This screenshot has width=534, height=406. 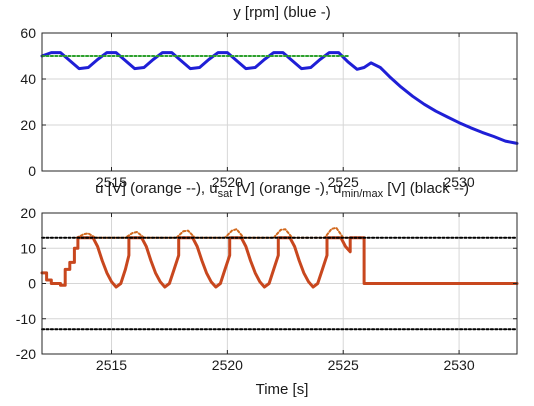 I want to click on title-subscript: min/max, so click(x=363, y=194).